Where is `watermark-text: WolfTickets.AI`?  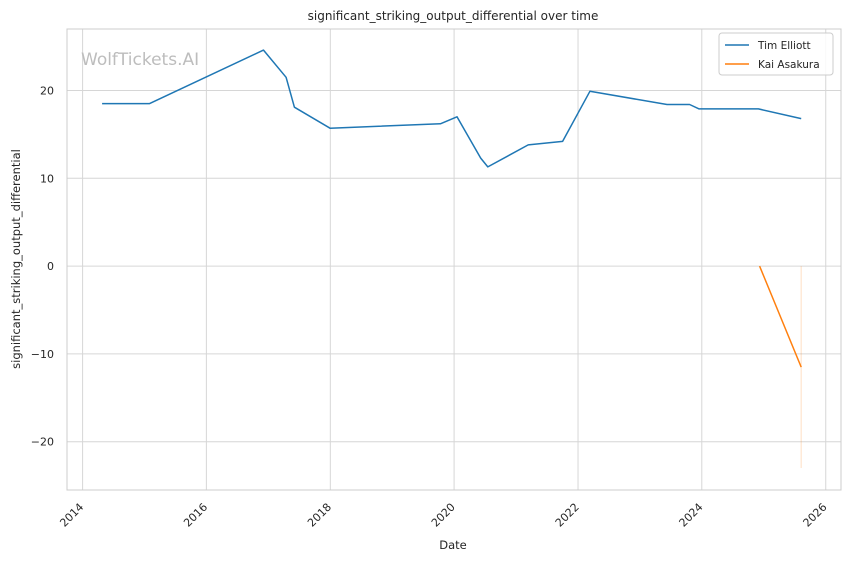
watermark-text: WolfTickets.AI is located at coordinates (140, 60).